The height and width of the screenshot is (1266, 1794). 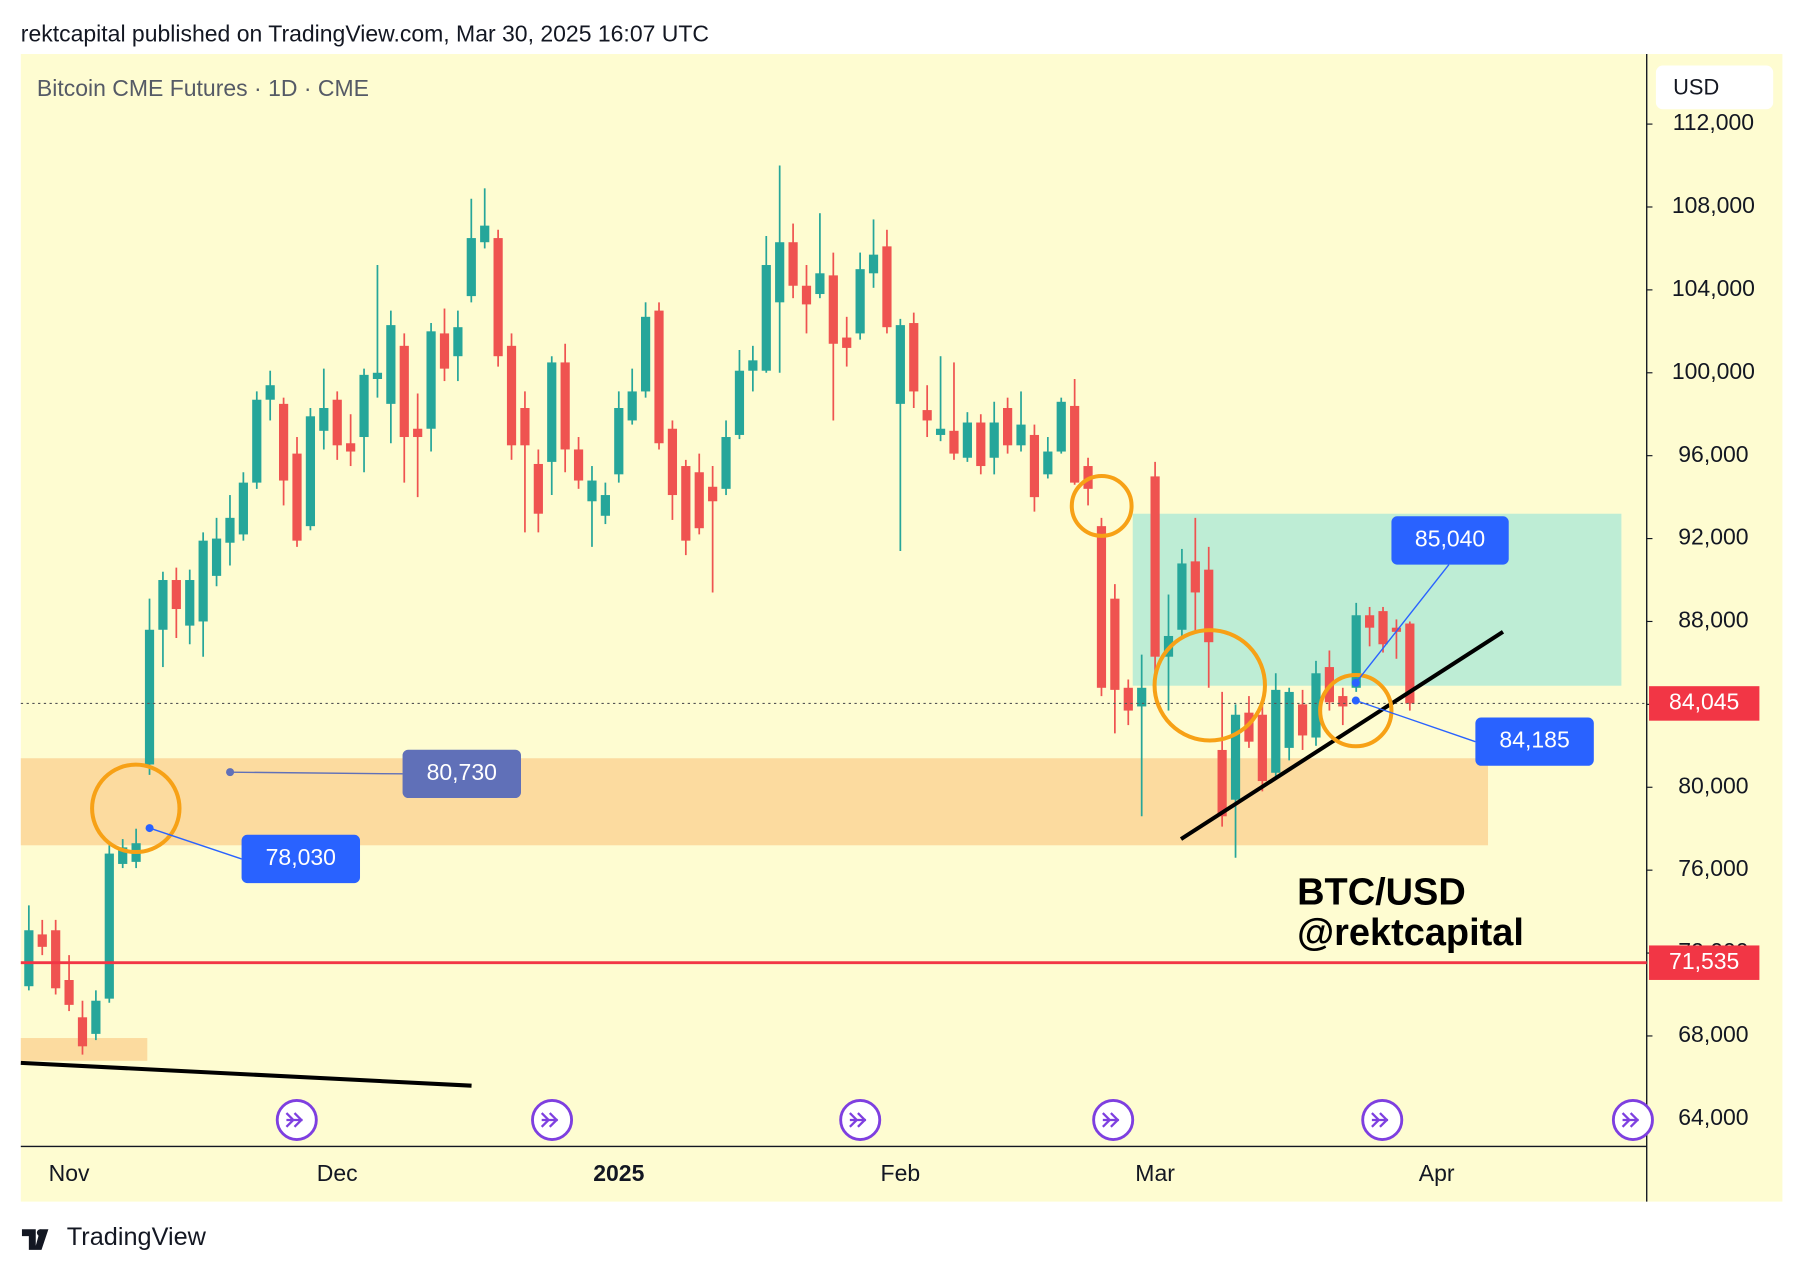 I want to click on x-tick-label: Apr, so click(x=1437, y=1173).